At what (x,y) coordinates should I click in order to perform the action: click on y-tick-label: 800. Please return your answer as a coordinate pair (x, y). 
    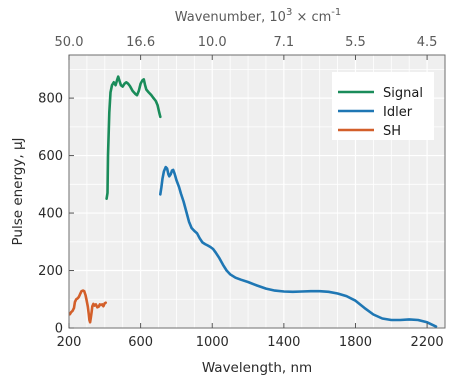
    Looking at the image, I should click on (50, 99).